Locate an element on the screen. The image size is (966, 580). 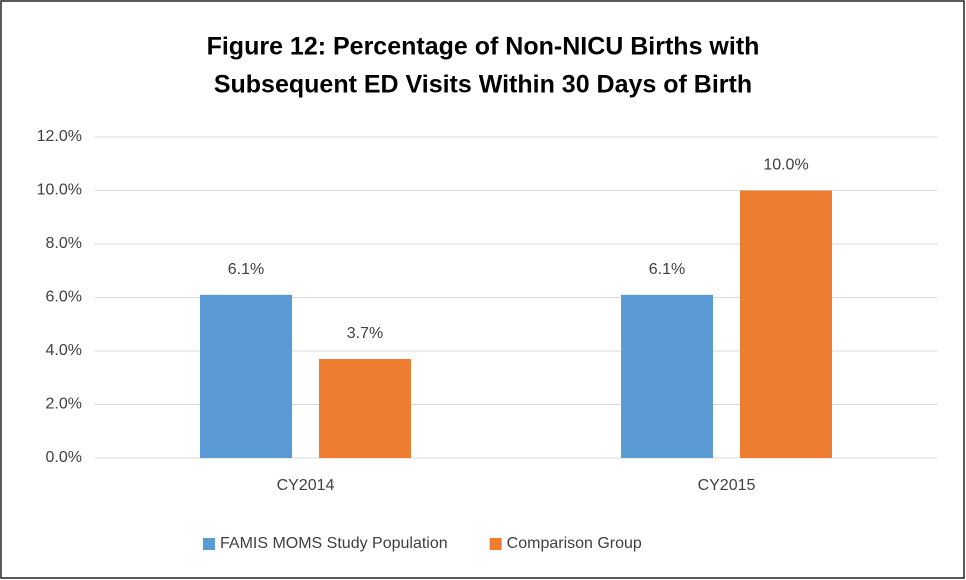
legend-label: FAMIS MOMS Study Population is located at coordinates (334, 543).